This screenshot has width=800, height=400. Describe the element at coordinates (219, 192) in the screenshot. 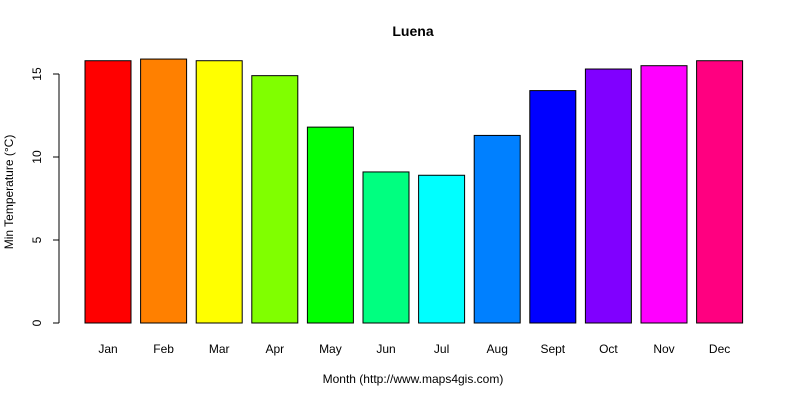

I see `bar-mar` at that location.